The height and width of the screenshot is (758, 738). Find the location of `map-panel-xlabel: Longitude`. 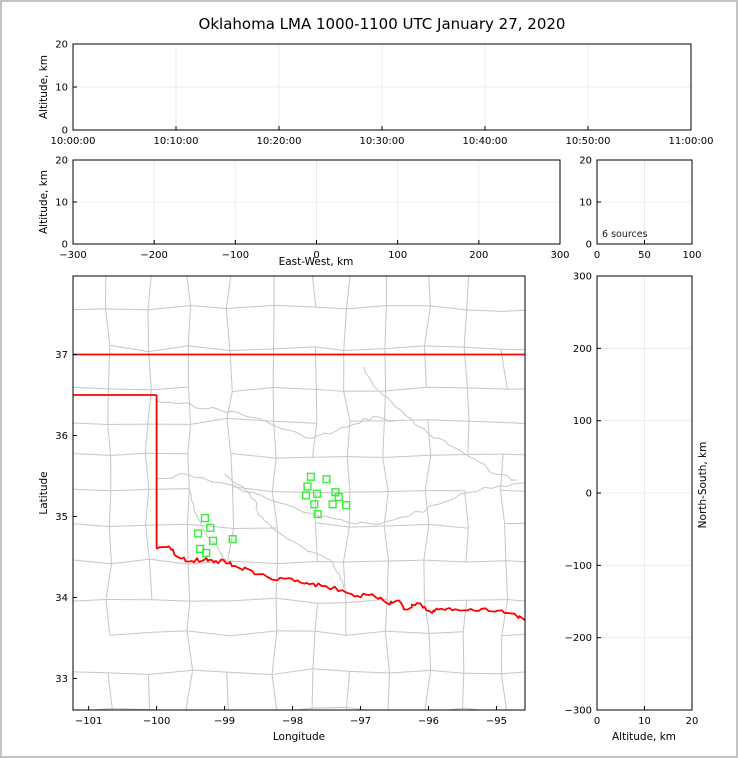

map-panel-xlabel: Longitude is located at coordinates (299, 737).